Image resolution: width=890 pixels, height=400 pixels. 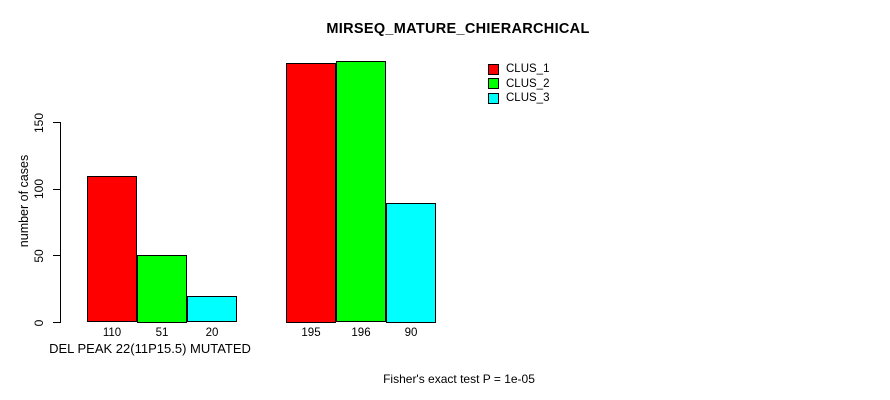 I want to click on legend-item-clus_3: CLUS_3, so click(x=518, y=98).